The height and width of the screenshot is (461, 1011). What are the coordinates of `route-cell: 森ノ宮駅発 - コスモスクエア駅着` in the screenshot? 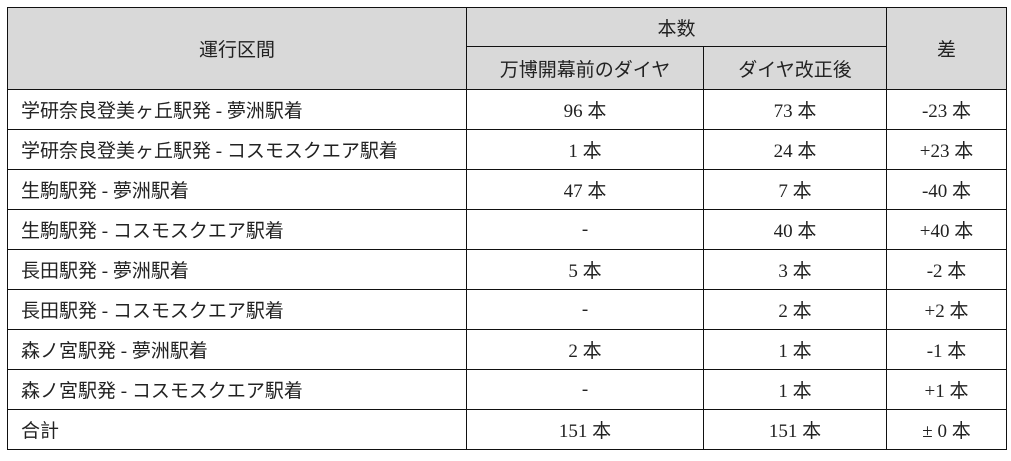 It's located at (237, 389).